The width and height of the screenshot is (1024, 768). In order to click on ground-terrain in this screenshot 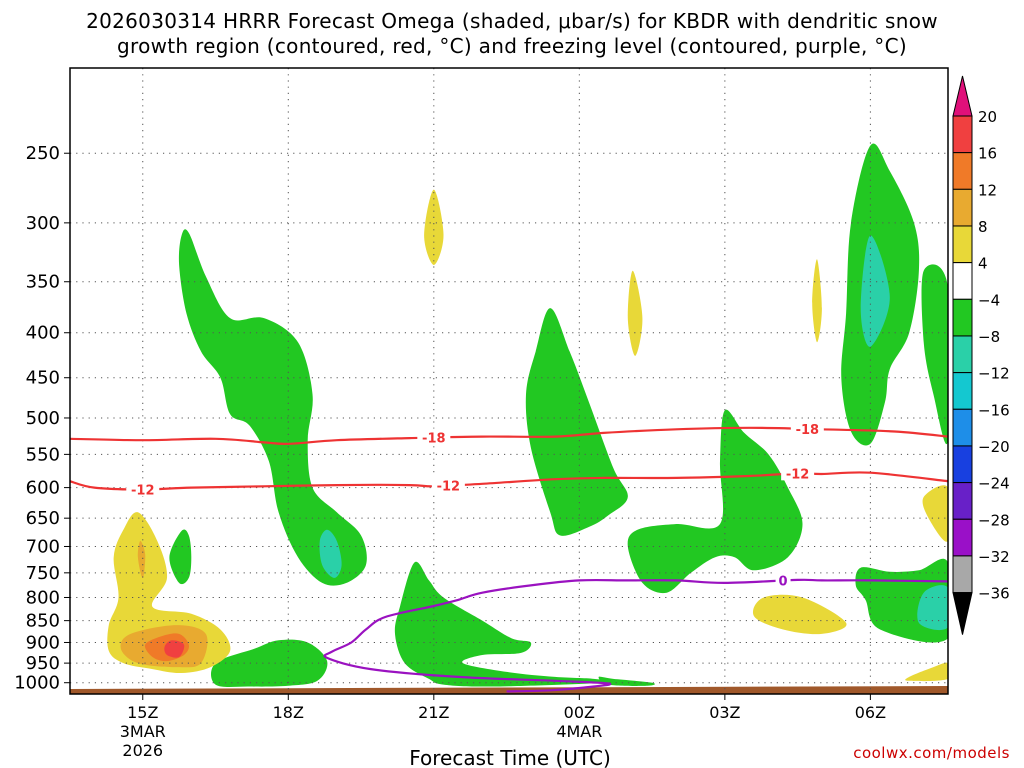, I will do `click(509, 690)`.